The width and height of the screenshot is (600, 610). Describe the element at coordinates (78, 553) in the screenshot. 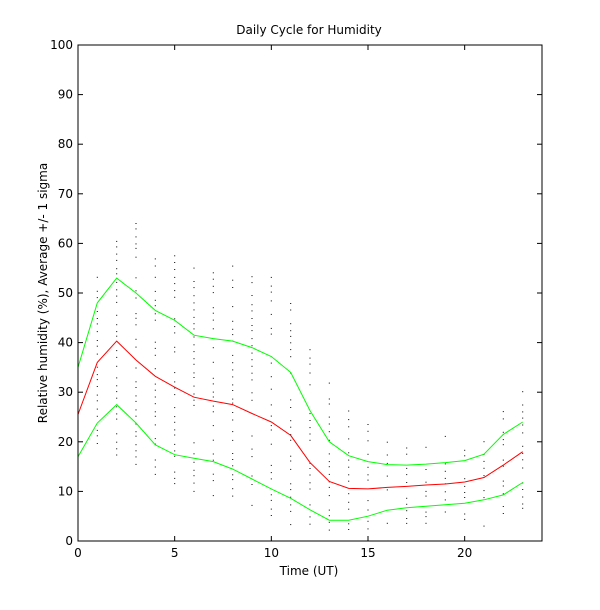

I see `x-tick-label: 0` at that location.